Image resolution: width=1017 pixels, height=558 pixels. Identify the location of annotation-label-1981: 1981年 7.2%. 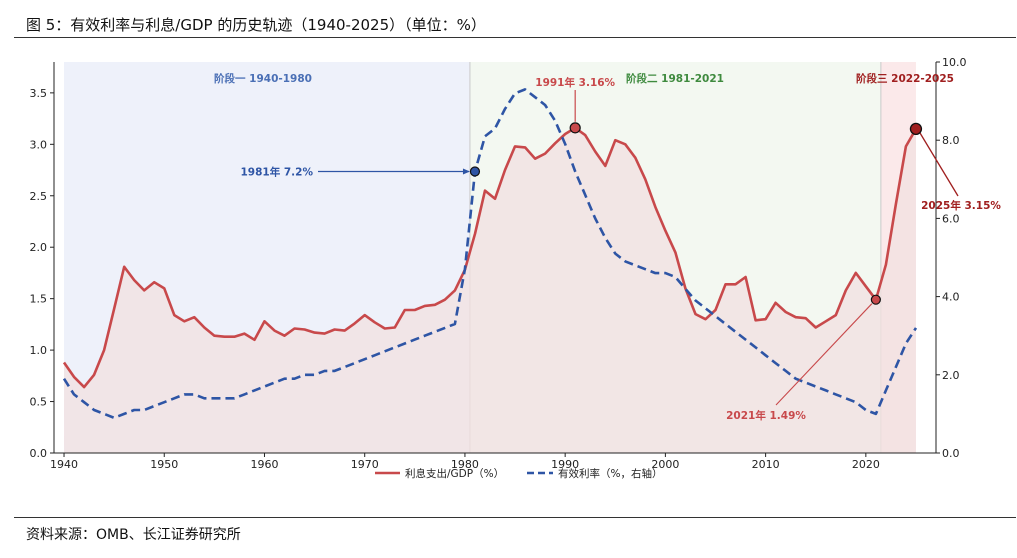
(276, 171).